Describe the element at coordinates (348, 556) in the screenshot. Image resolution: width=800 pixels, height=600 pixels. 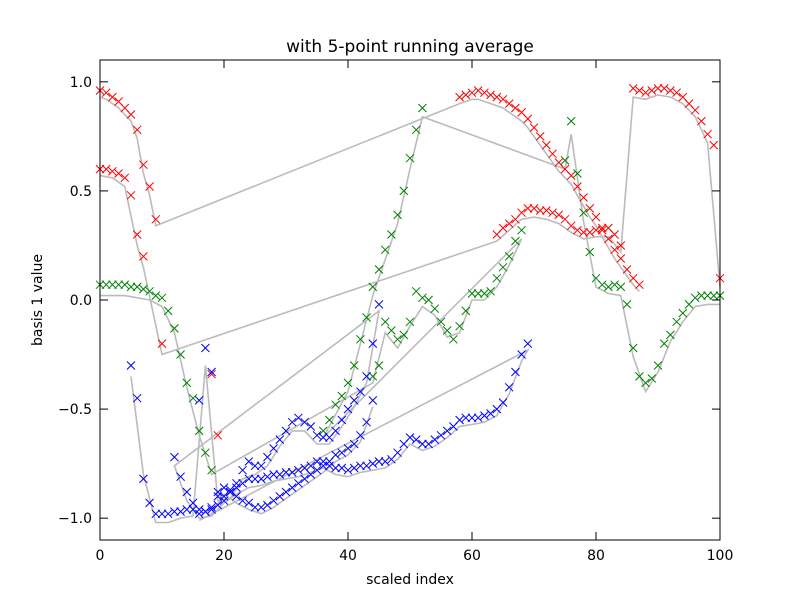
I see `x-tick-label: 40` at that location.